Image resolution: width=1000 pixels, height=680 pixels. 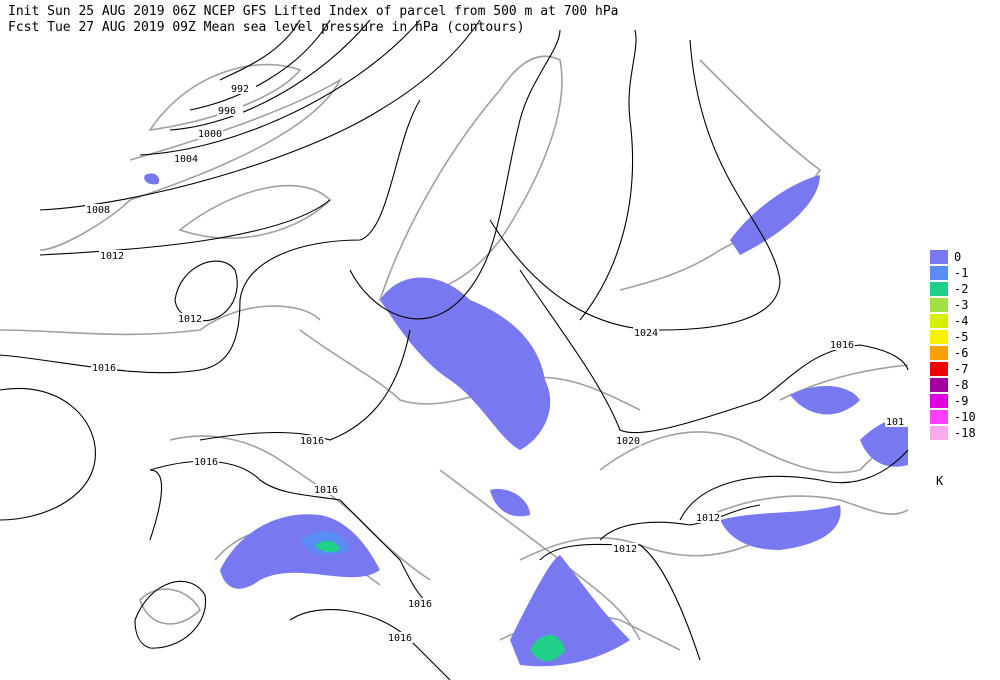 I want to click on legend-label: -8, so click(x=961, y=385).